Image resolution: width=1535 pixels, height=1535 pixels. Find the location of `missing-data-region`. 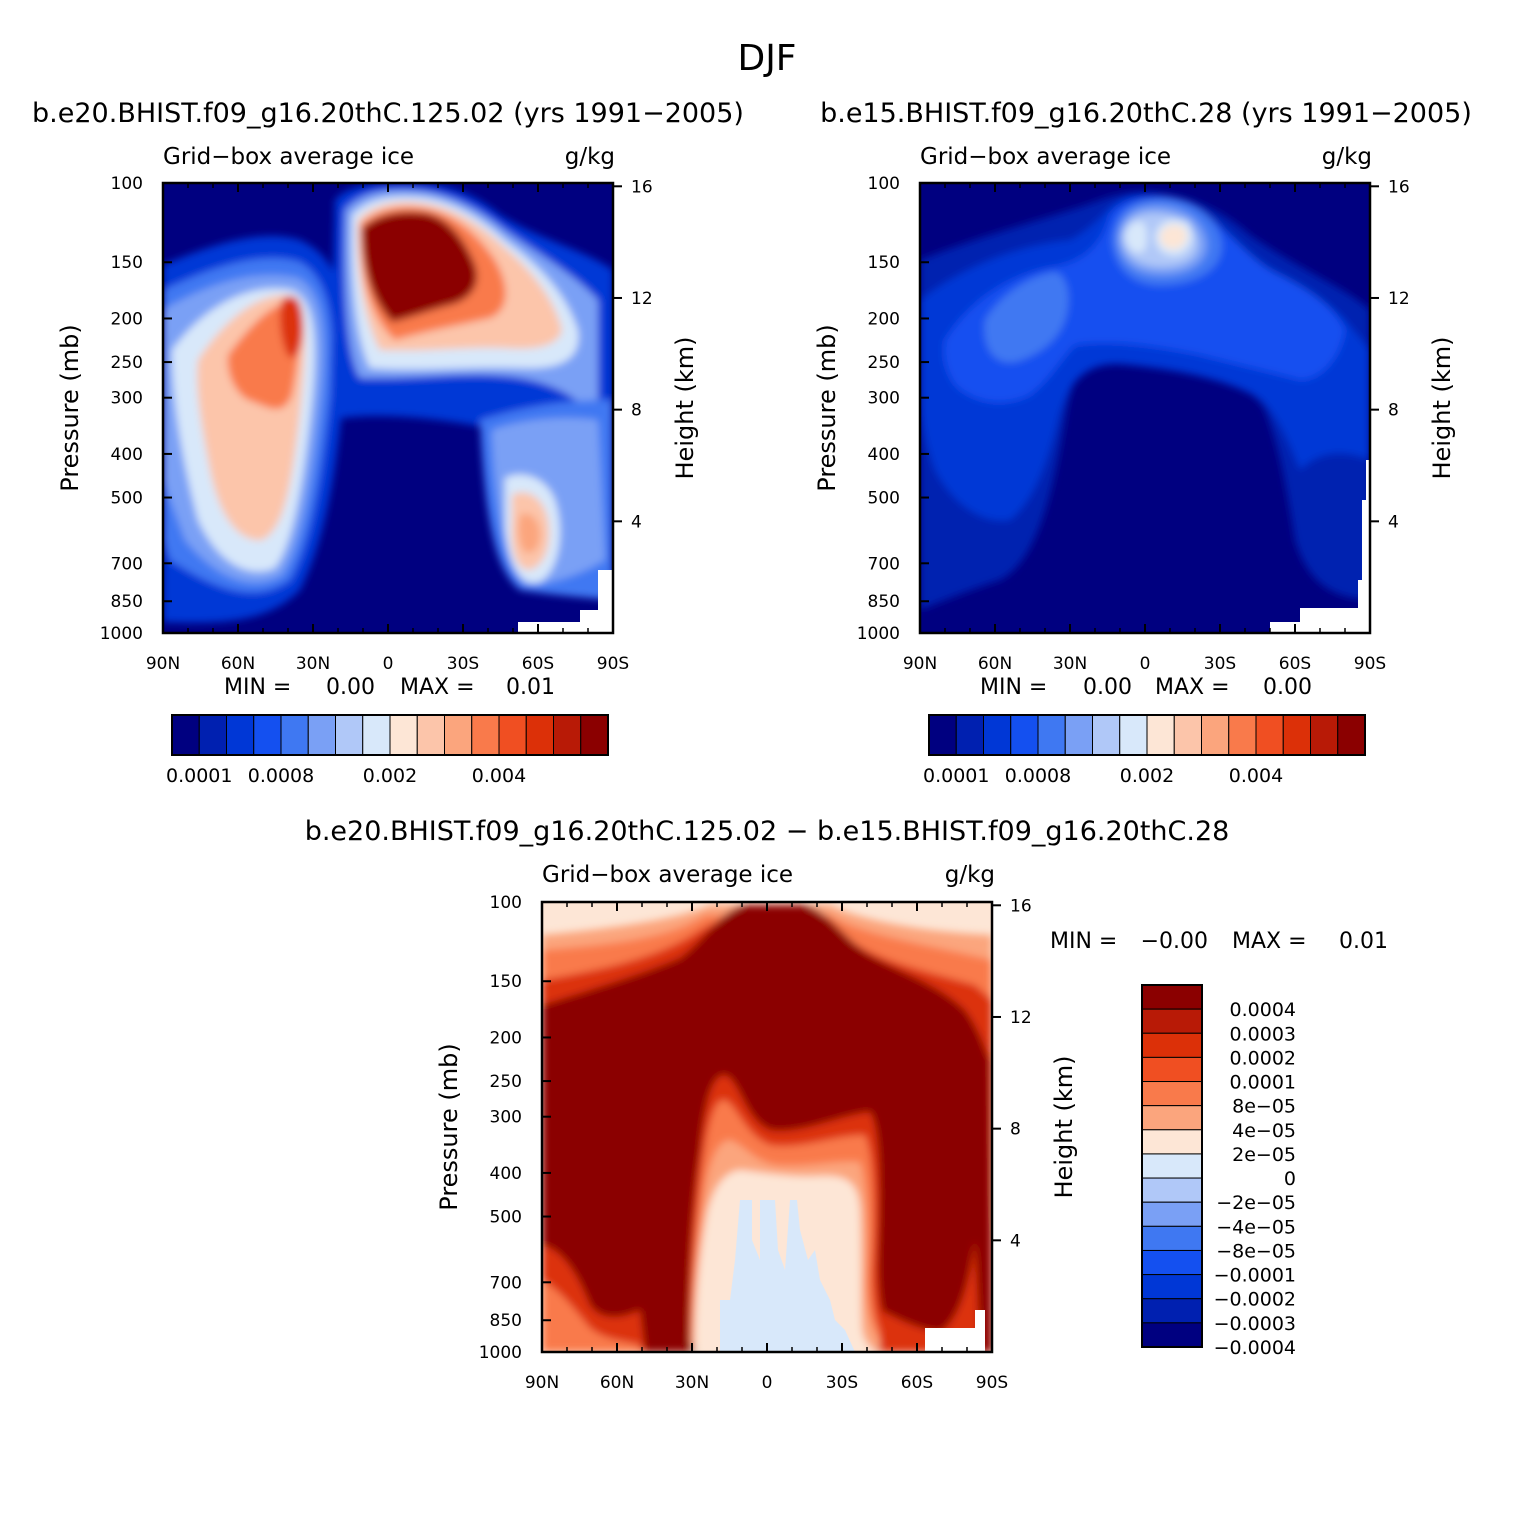

missing-data-region is located at coordinates (565, 601).